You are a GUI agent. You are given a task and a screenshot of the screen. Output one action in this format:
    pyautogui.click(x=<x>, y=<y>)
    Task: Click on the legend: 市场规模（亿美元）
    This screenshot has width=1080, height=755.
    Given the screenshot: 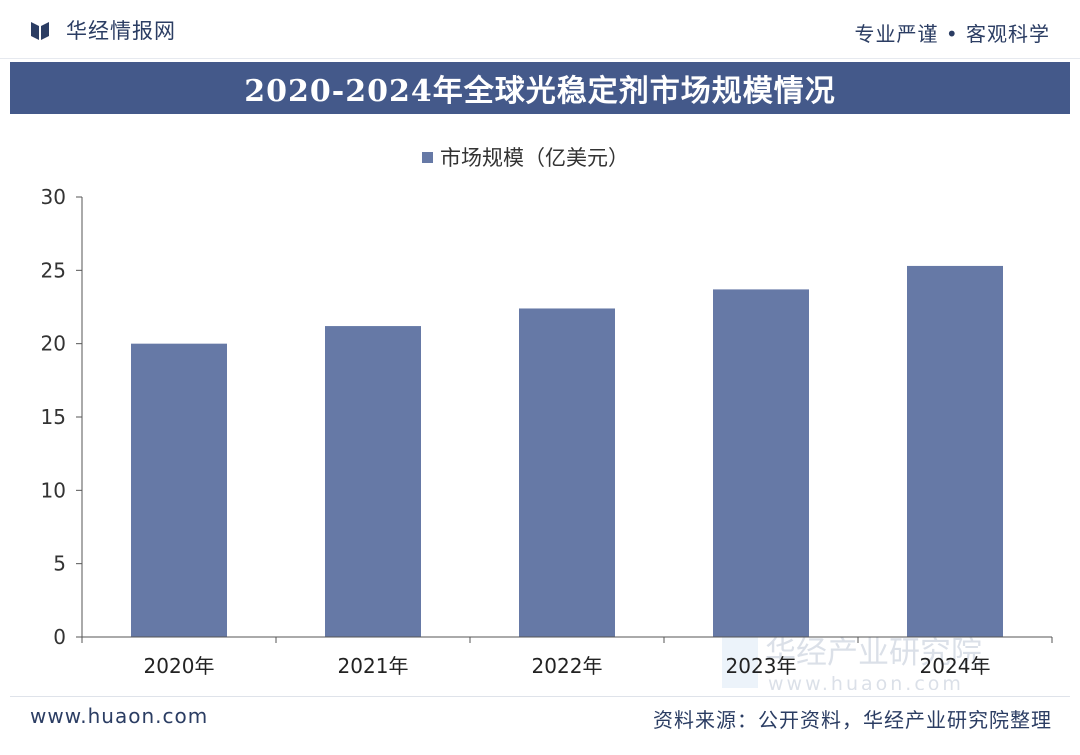 What is the action you would take?
    pyautogui.click(x=525, y=158)
    